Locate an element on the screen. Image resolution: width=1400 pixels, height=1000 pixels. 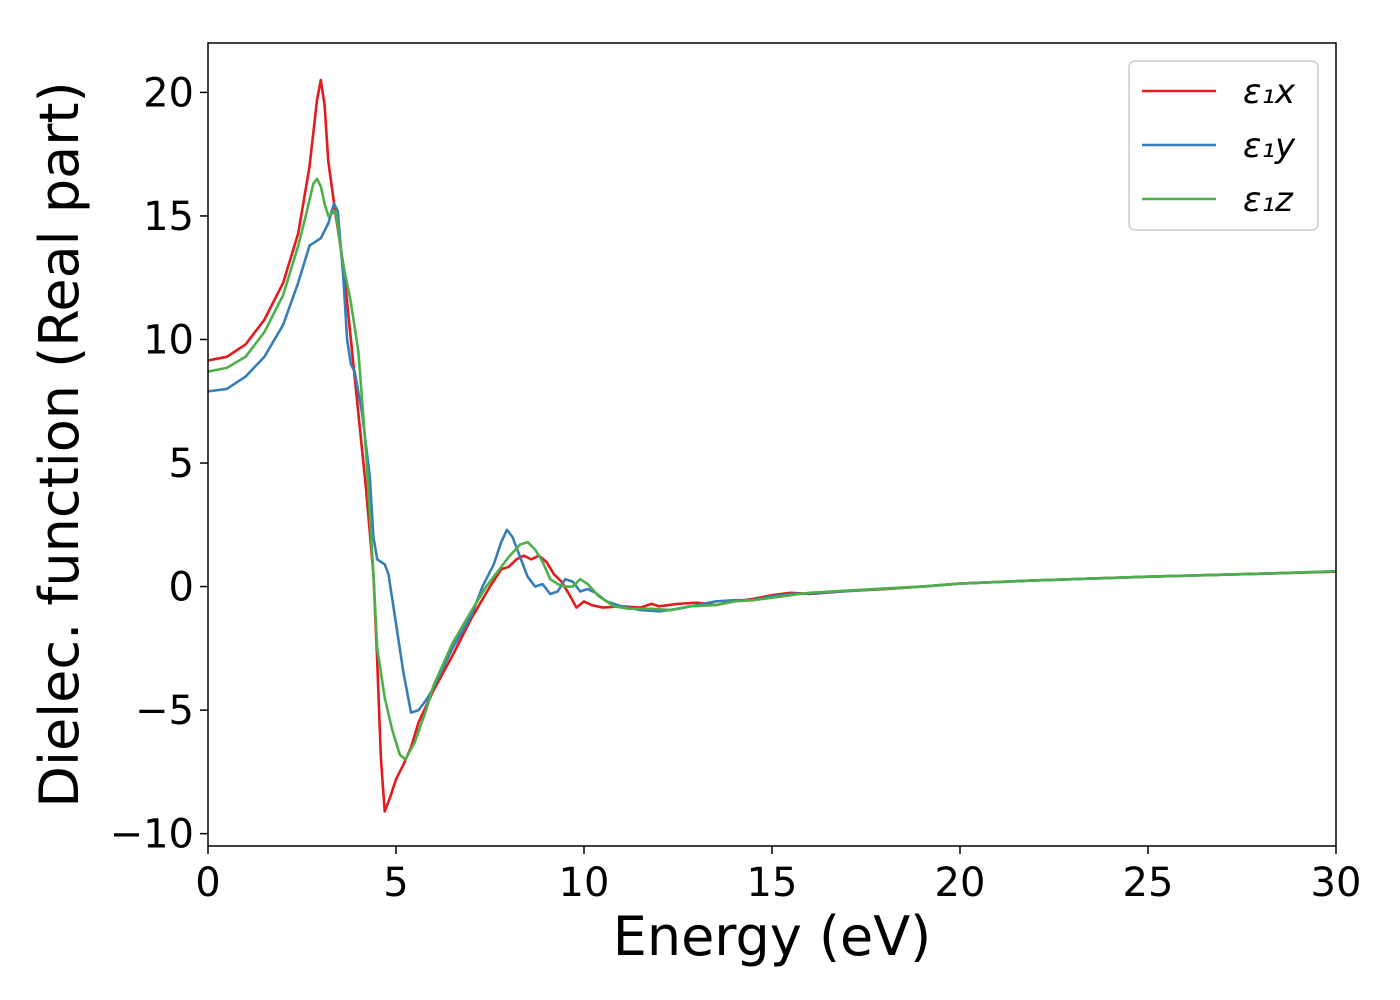
y-tick-label: 20 is located at coordinates (168, 93).